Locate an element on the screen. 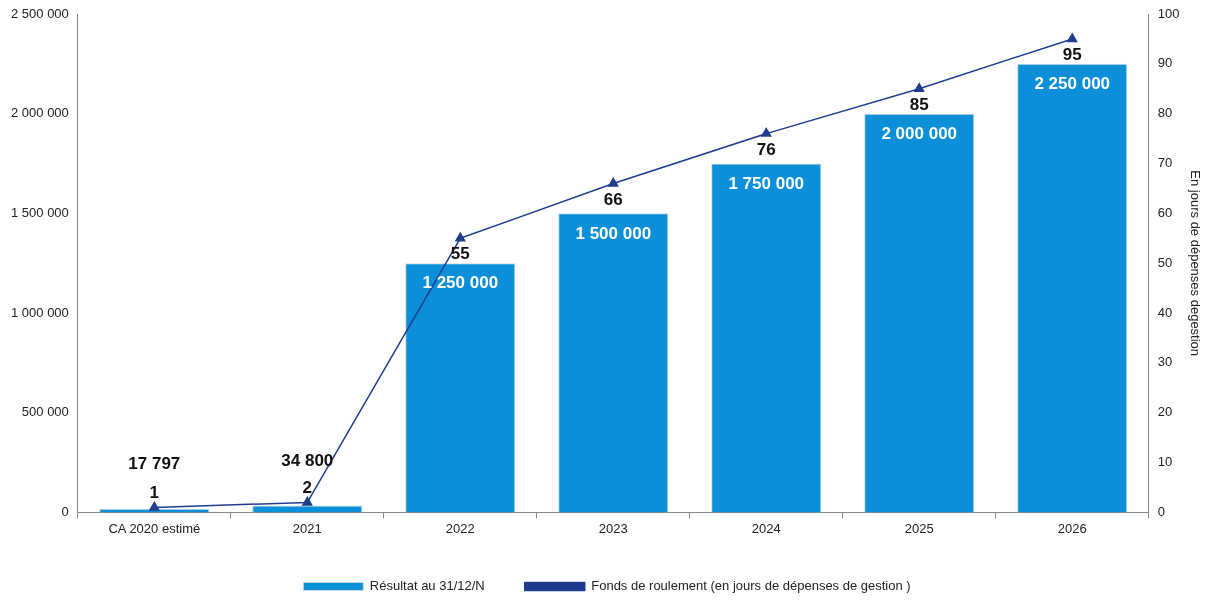 The height and width of the screenshot is (607, 1214). y-tick-label: 1 000 000 is located at coordinates (39, 312).